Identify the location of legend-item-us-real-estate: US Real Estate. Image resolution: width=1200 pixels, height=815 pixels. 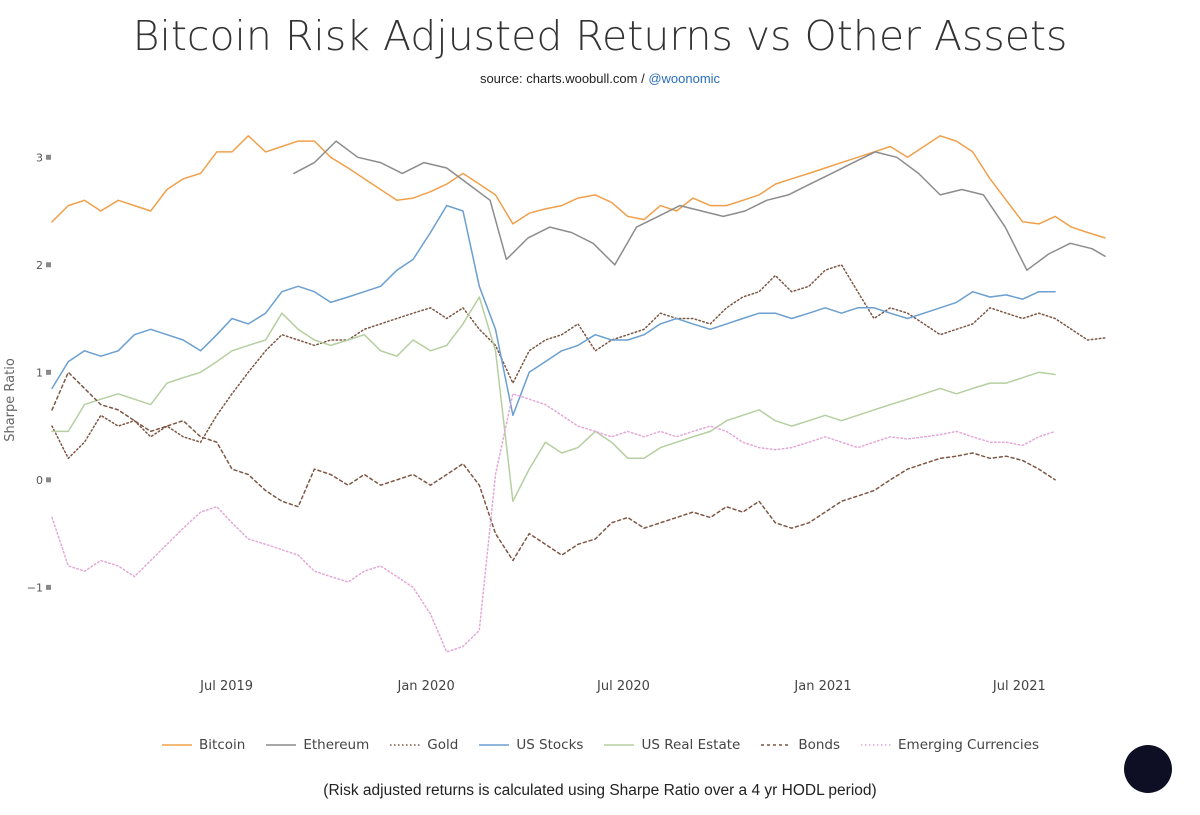
(671, 745).